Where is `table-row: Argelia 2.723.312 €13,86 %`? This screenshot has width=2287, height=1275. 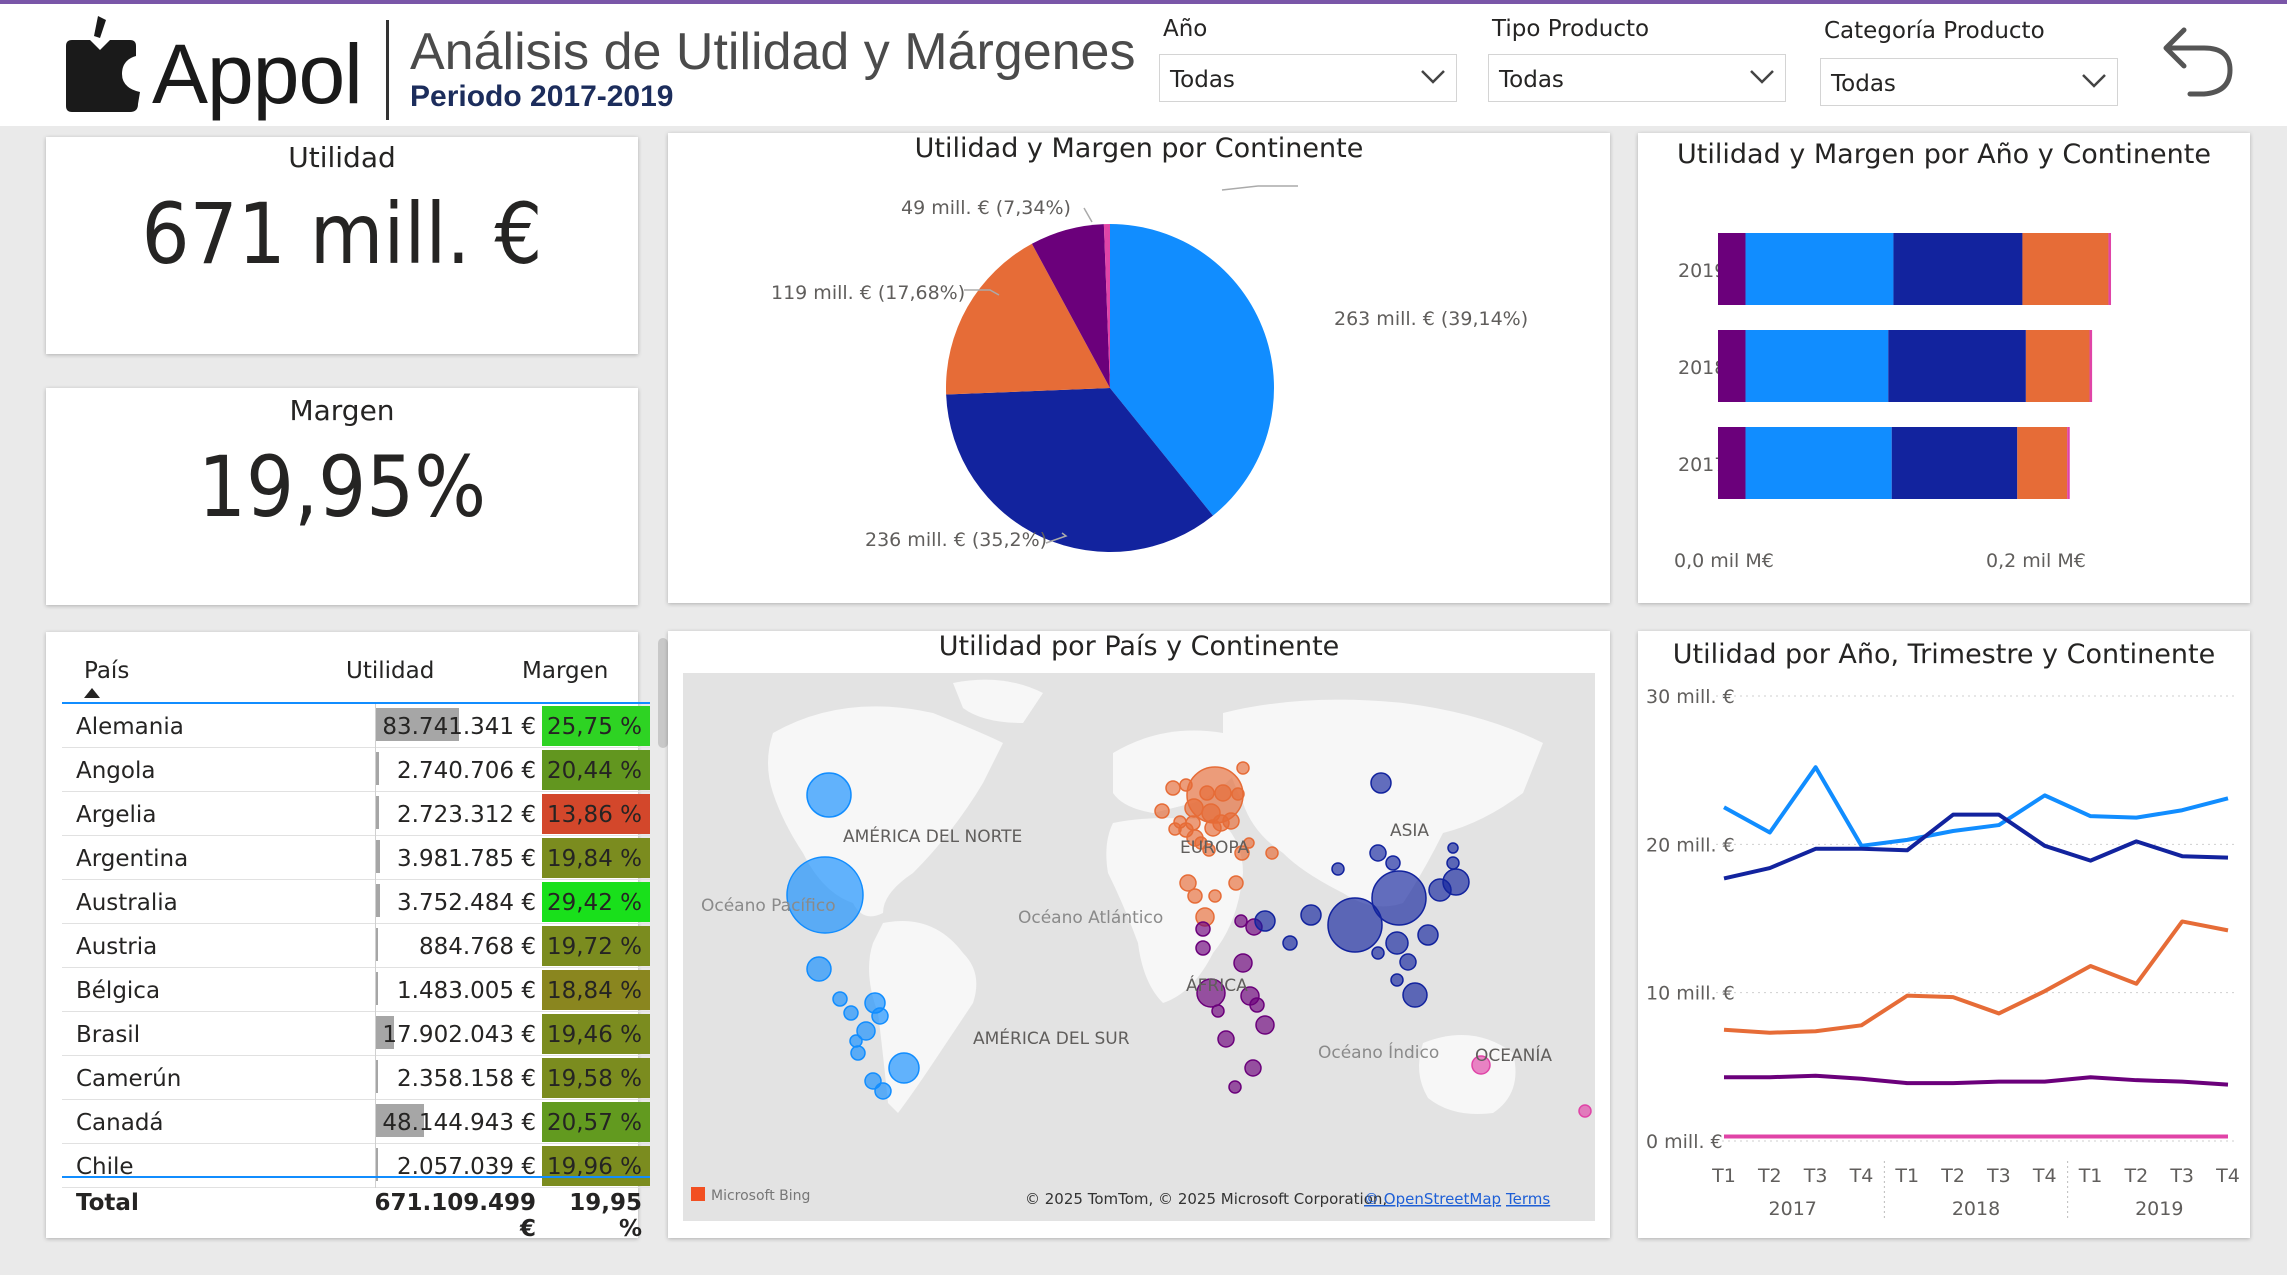 table-row: Argelia 2.723.312 €13,86 % is located at coordinates (356, 814).